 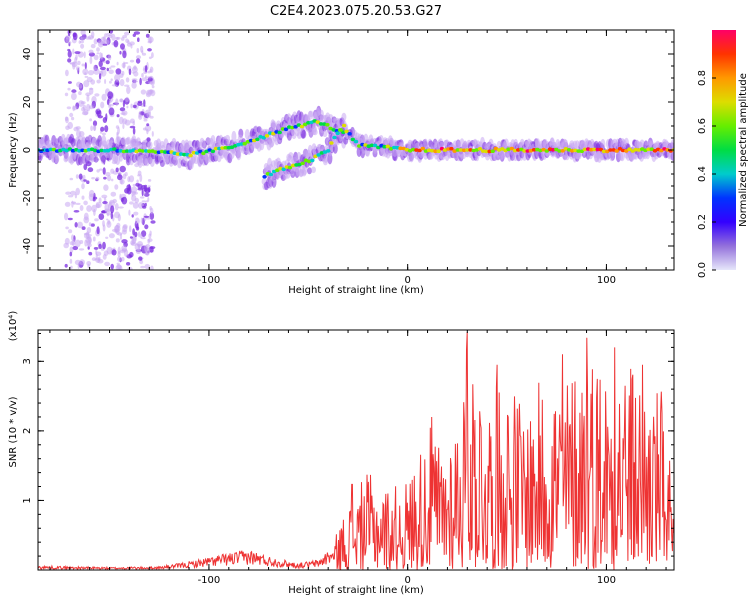 I want to click on colorbar-tick-label: 0.8, so click(x=702, y=78).